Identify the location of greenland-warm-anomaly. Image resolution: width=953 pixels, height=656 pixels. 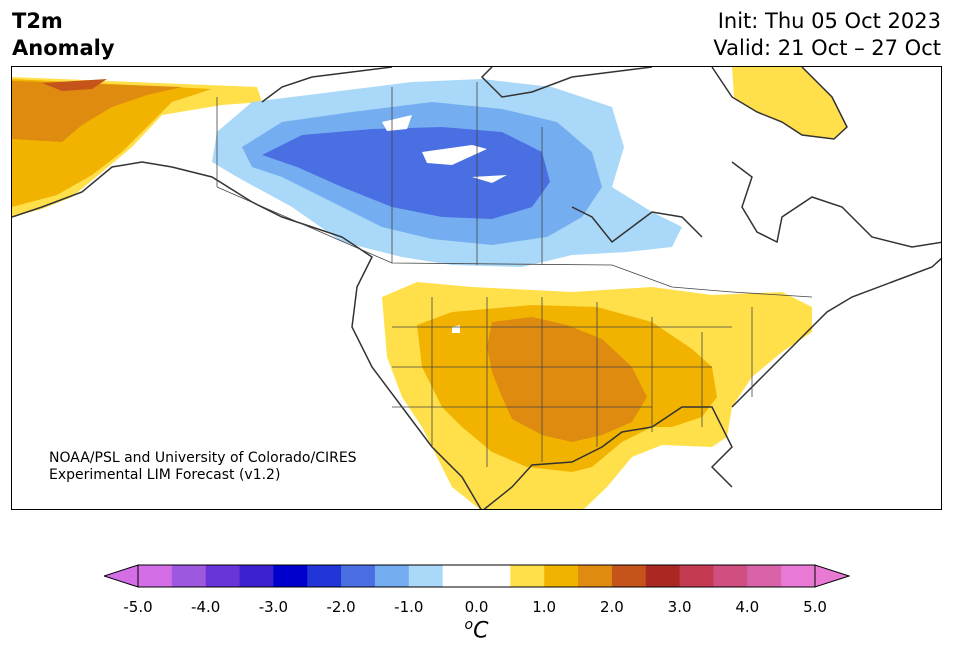
(789, 103).